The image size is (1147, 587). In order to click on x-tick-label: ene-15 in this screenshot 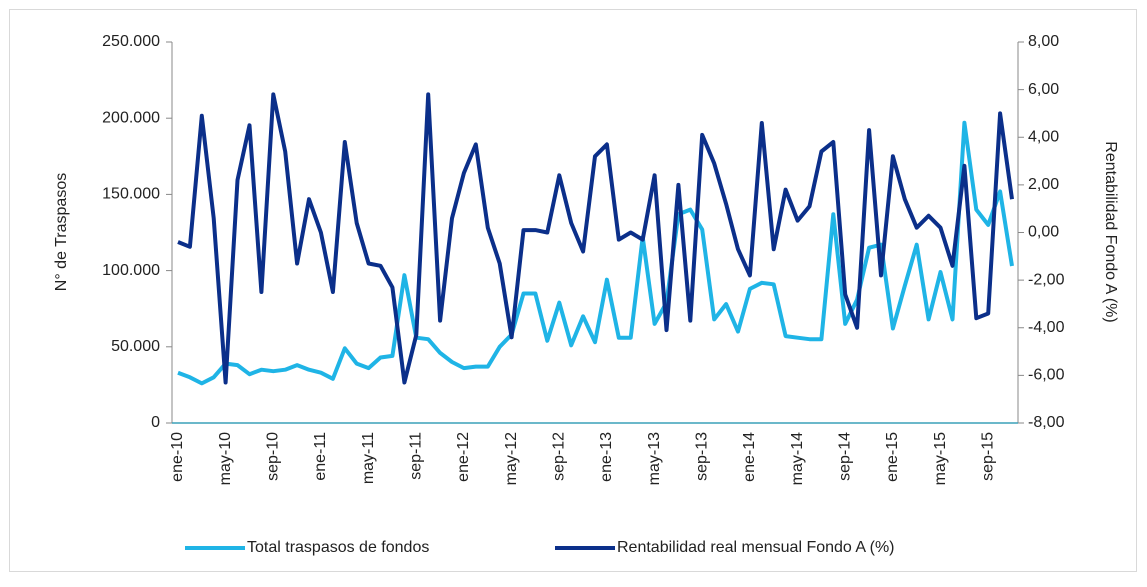, I will do `click(892, 457)`.